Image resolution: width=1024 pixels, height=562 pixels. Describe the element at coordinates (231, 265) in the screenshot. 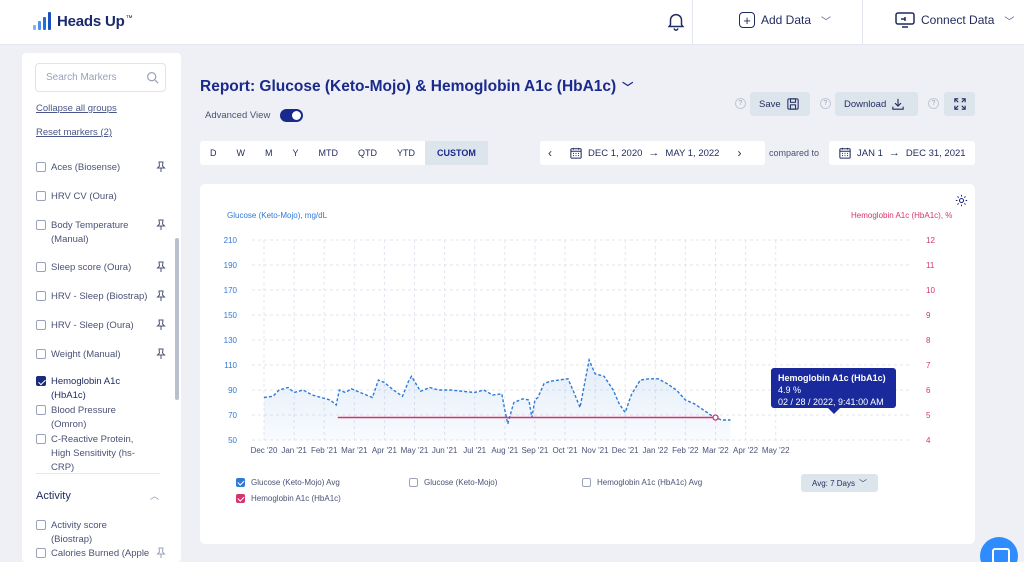

I see `y-left-tick-label: 190` at that location.